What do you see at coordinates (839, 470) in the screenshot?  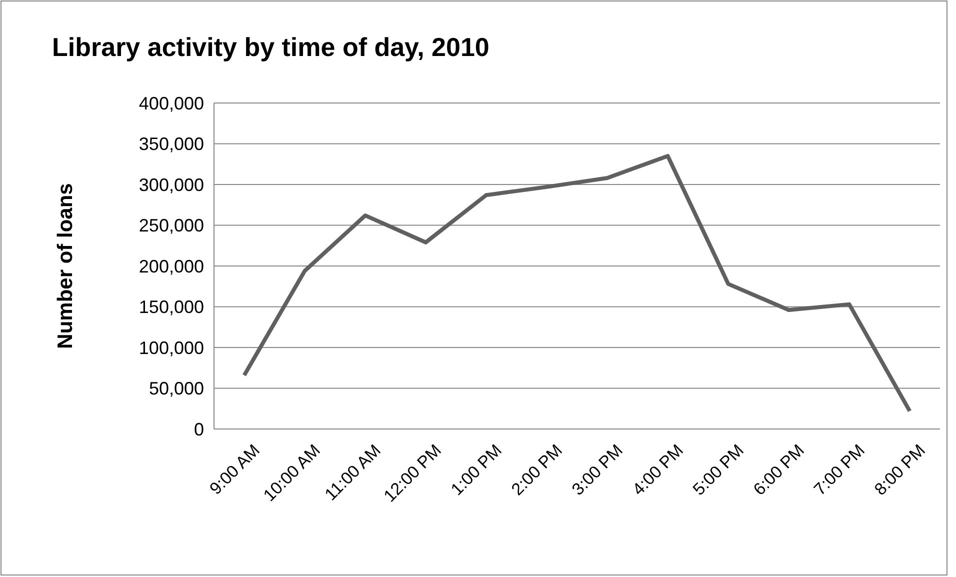 I see `x-tick-label: 7:00 PM` at bounding box center [839, 470].